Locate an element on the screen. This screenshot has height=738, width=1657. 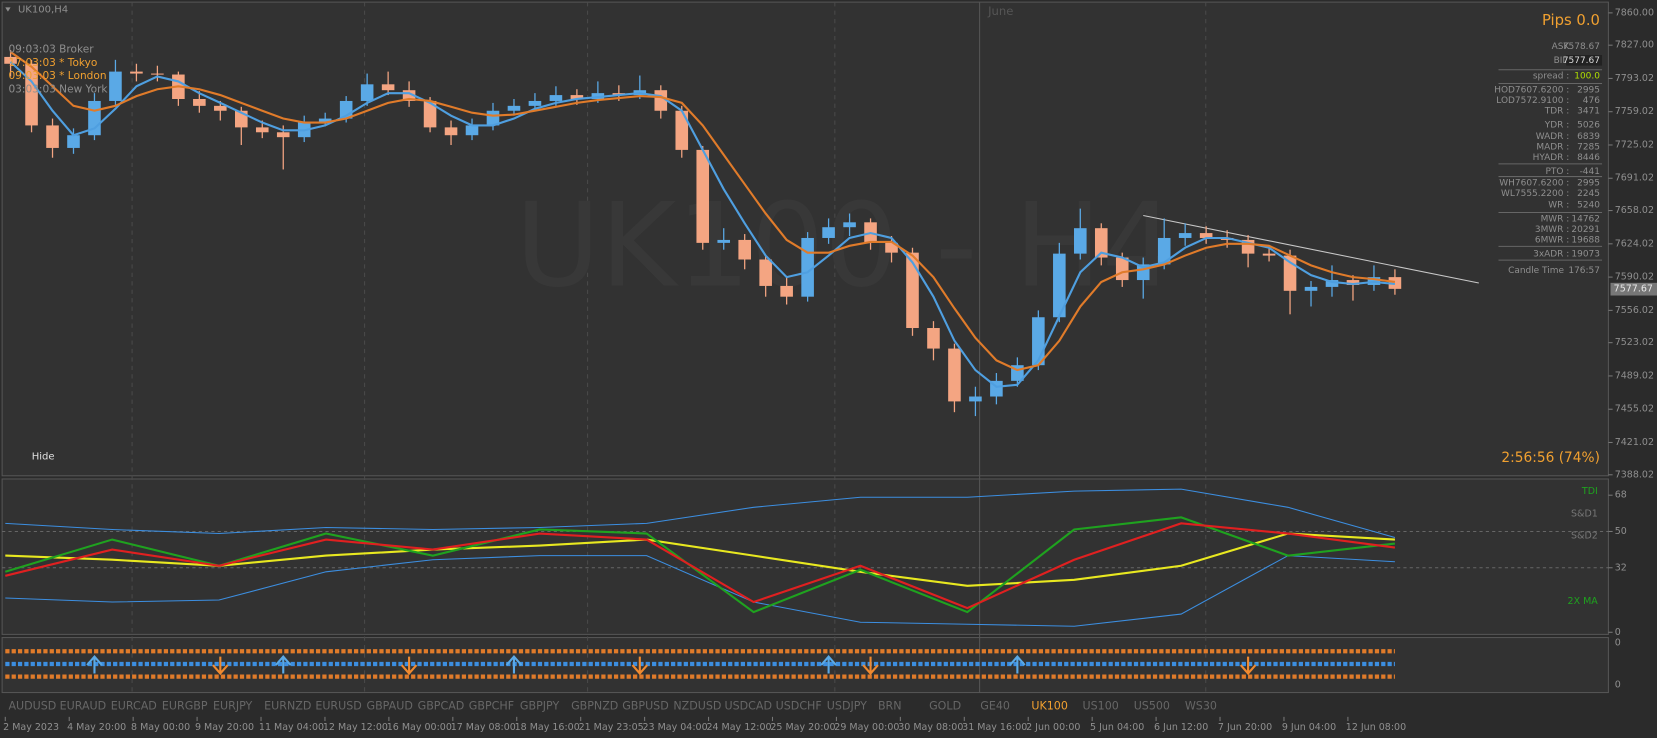
info-label: 3xADR : is located at coordinates (1551, 254).